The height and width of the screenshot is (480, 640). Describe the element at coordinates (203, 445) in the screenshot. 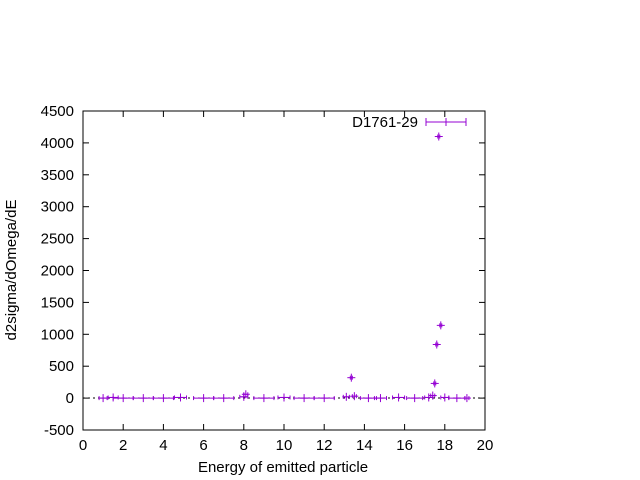

I see `x-tick-label: 6` at that location.